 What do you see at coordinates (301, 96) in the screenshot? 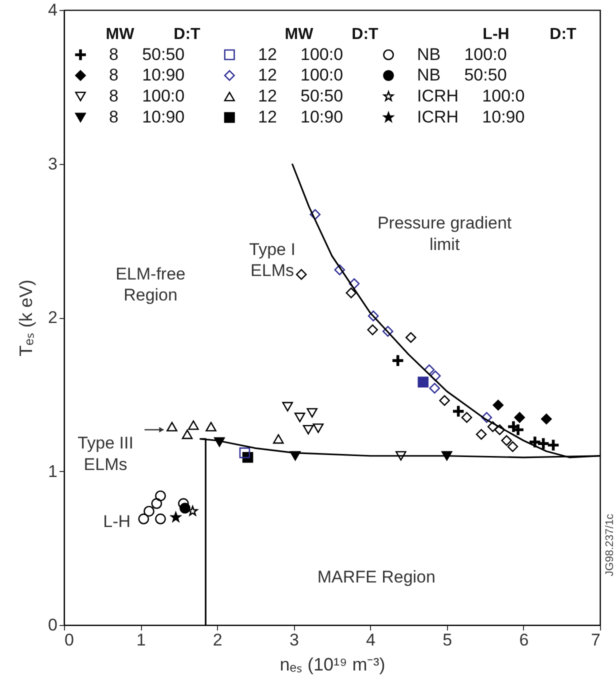
I see `legend-label: 12 50:50` at bounding box center [301, 96].